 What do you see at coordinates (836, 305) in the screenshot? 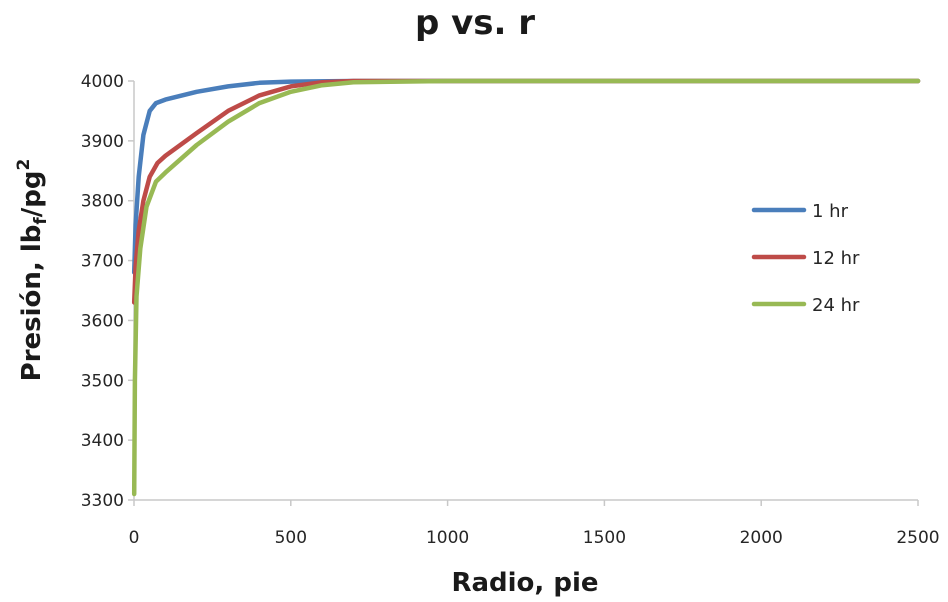
I see `legend-label: 24 hr` at bounding box center [836, 305].